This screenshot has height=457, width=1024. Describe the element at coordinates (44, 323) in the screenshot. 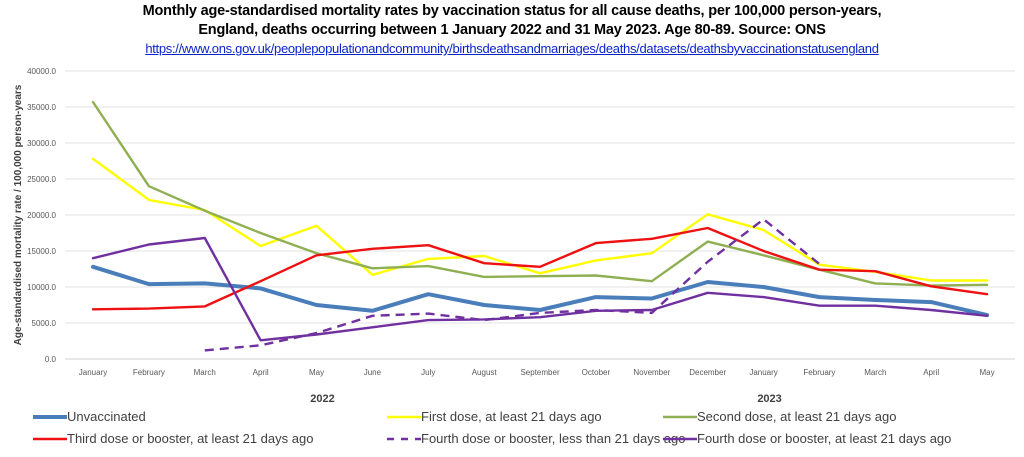

I see `y-tick-label: 5000.0` at that location.